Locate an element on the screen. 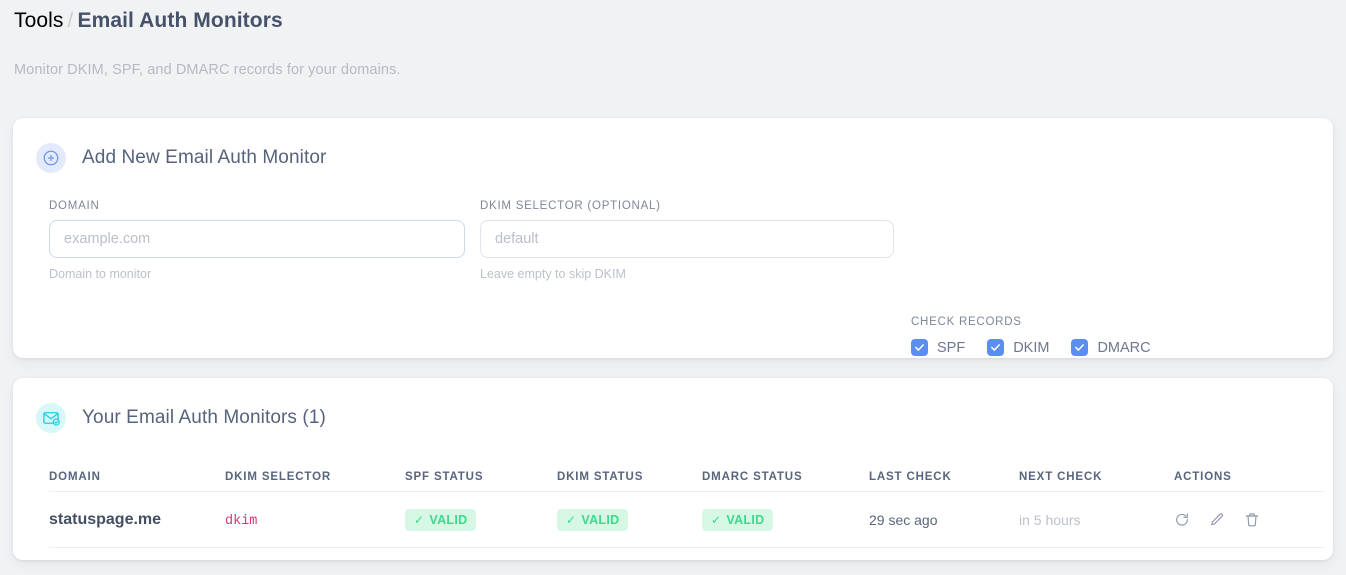 Image resolution: width=1346 pixels, height=575 pixels. column-header-last-check: LAST CHECK is located at coordinates (910, 477).